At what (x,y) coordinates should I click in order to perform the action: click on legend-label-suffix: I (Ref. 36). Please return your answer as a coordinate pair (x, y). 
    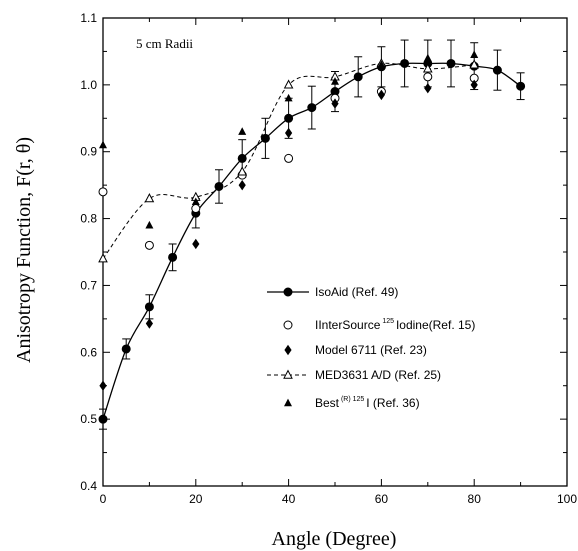
    Looking at the image, I should click on (392, 403).